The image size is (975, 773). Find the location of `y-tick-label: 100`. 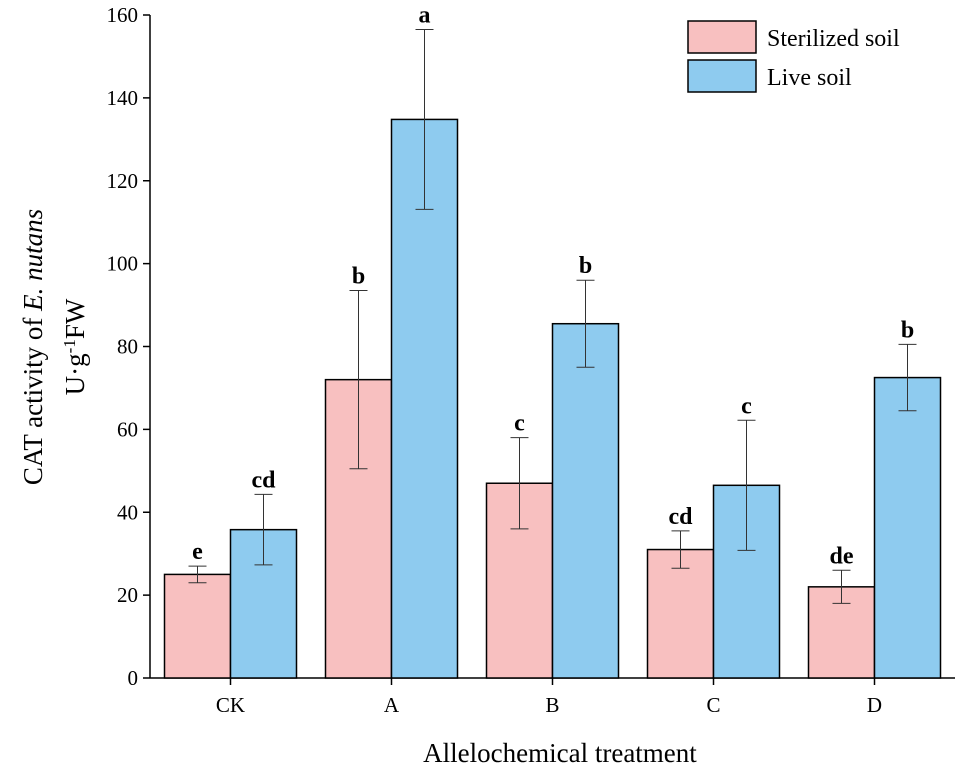

y-tick-label: 100 is located at coordinates (123, 264).